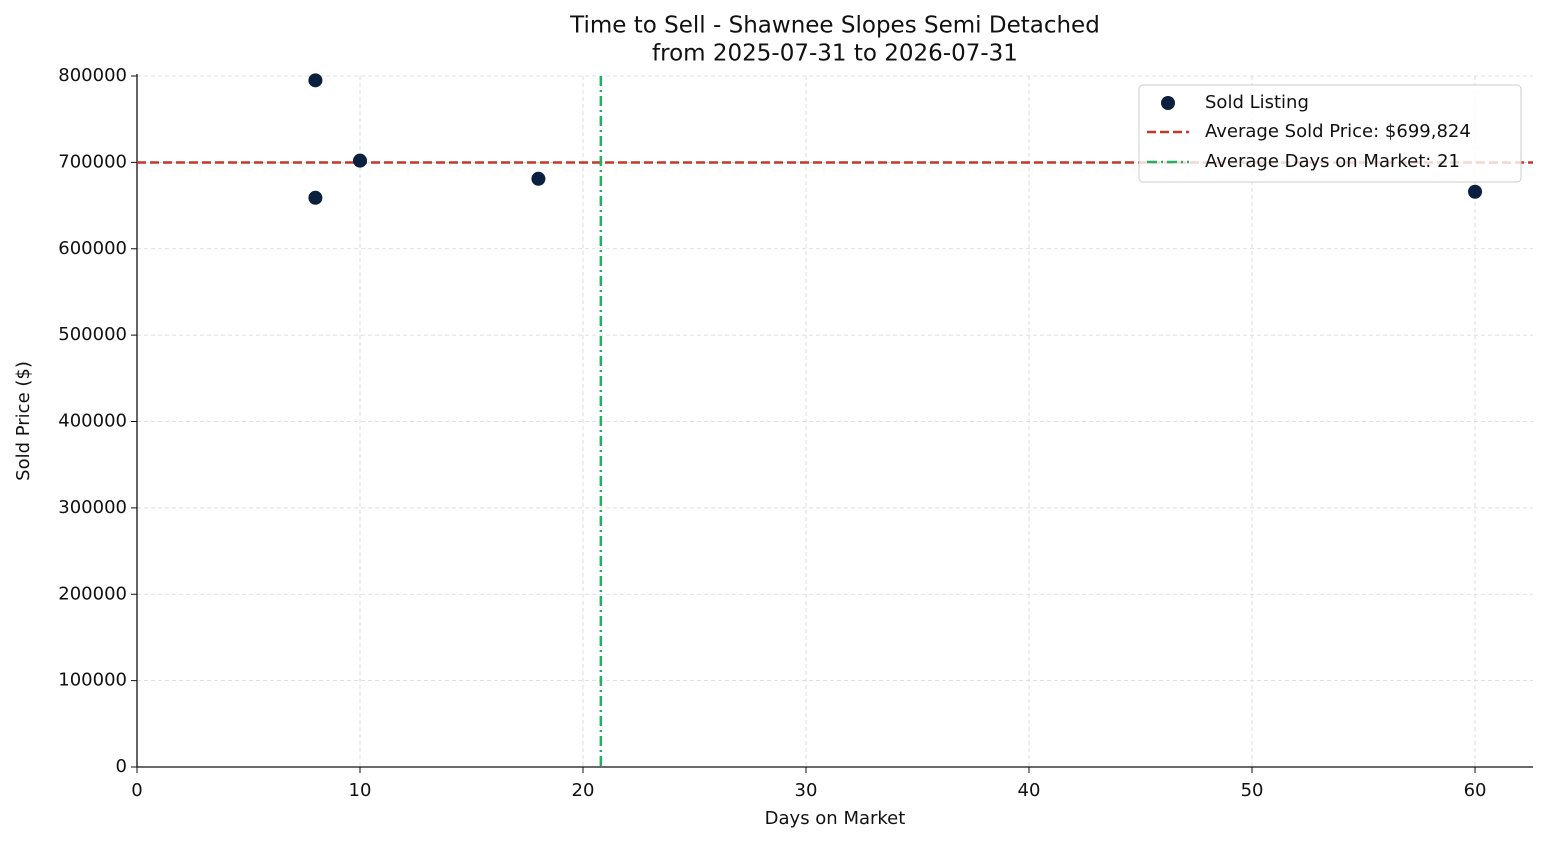  What do you see at coordinates (1475, 790) in the screenshot?
I see `x-tick-label: 60` at bounding box center [1475, 790].